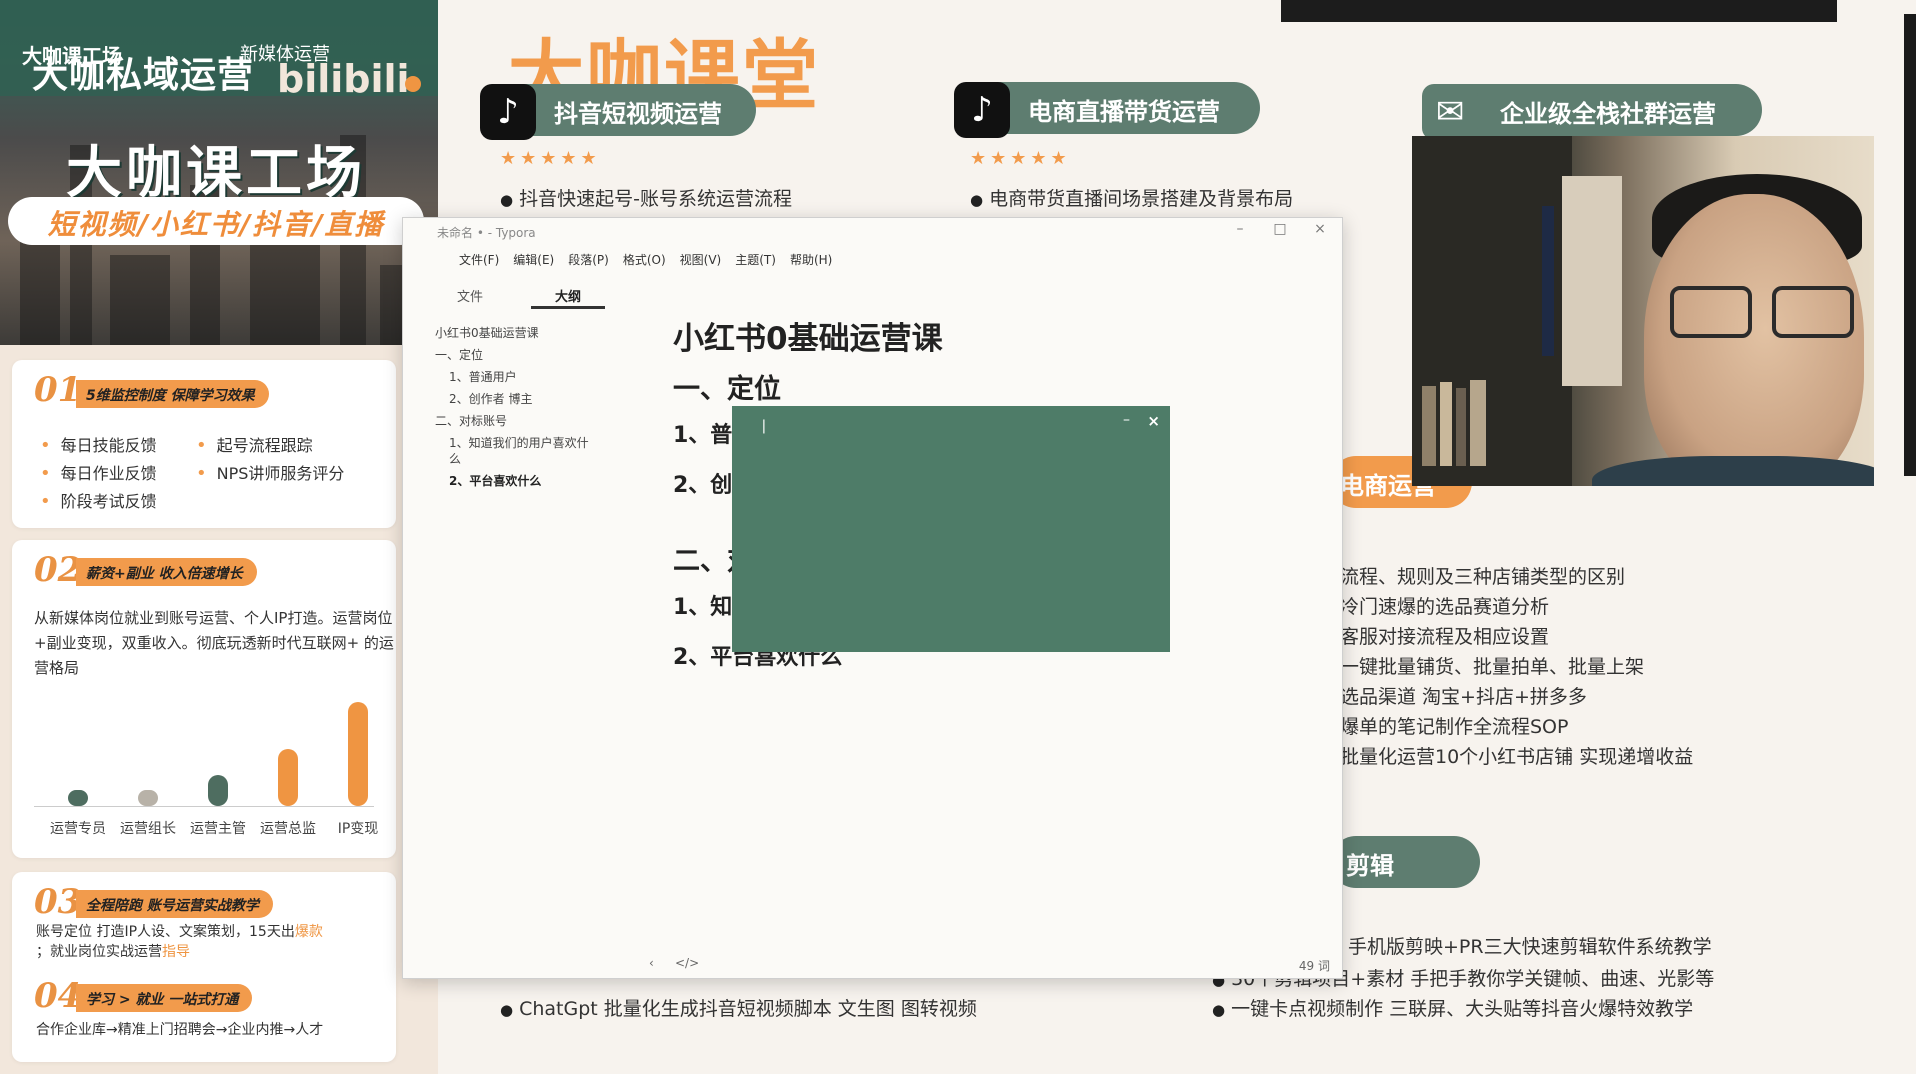 The height and width of the screenshot is (1074, 1916). What do you see at coordinates (455, 459) in the screenshot?
I see `outline-item-wrap: 么` at bounding box center [455, 459].